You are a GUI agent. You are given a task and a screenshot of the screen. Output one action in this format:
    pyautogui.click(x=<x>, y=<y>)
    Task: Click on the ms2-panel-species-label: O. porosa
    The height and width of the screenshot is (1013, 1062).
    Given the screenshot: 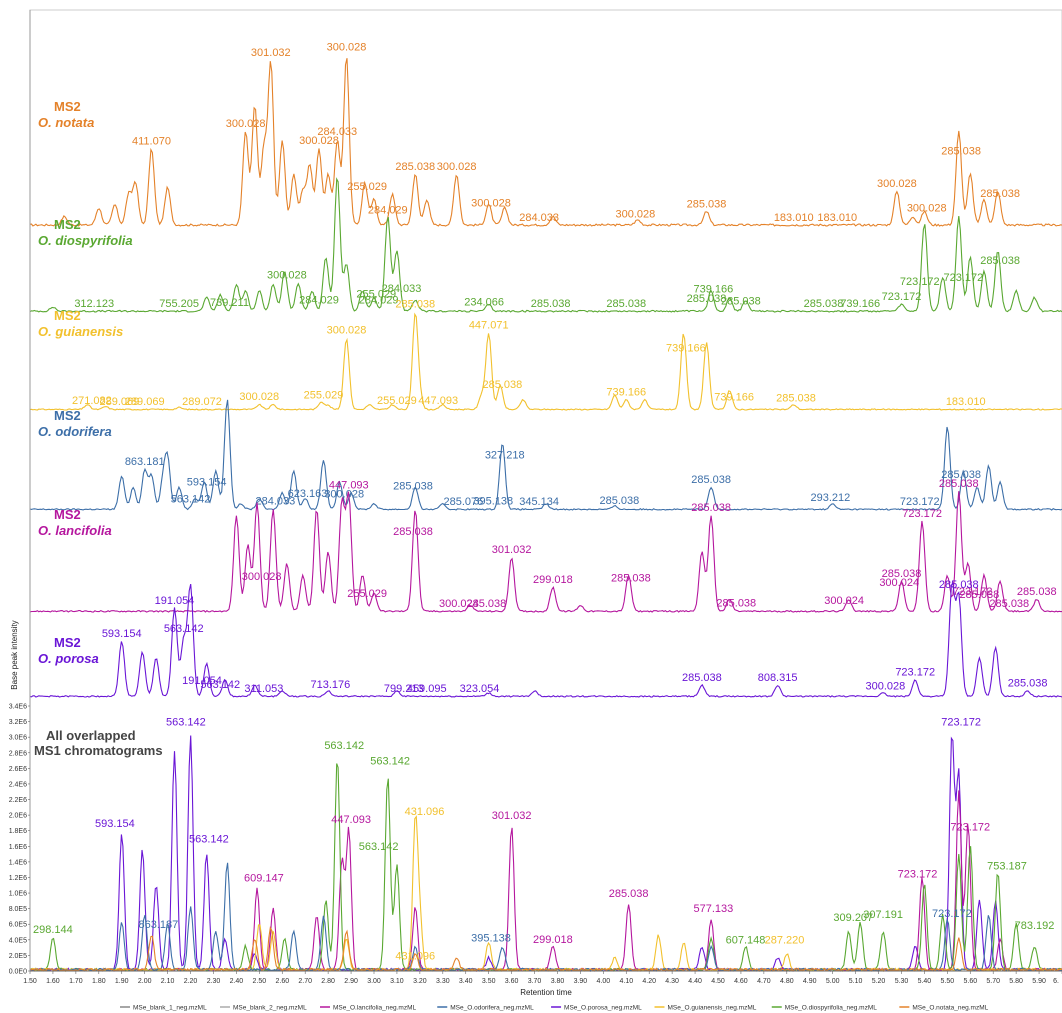 What is the action you would take?
    pyautogui.click(x=68, y=658)
    